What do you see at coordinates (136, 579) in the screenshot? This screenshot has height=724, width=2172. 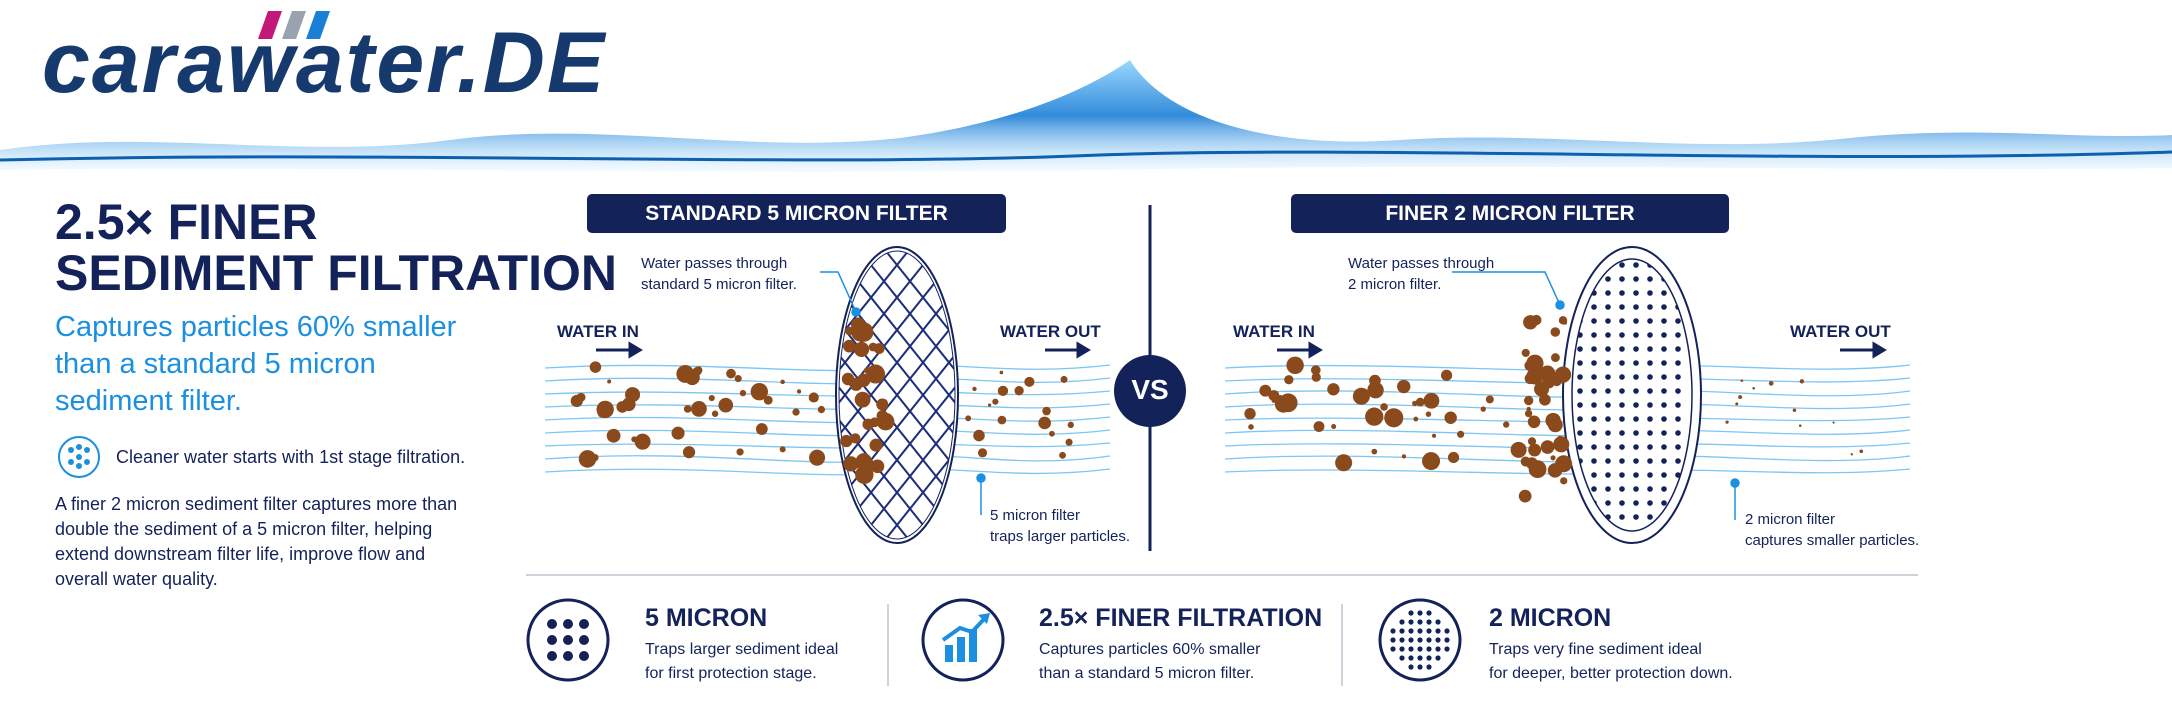 I see `body-text: overall water quality.` at bounding box center [136, 579].